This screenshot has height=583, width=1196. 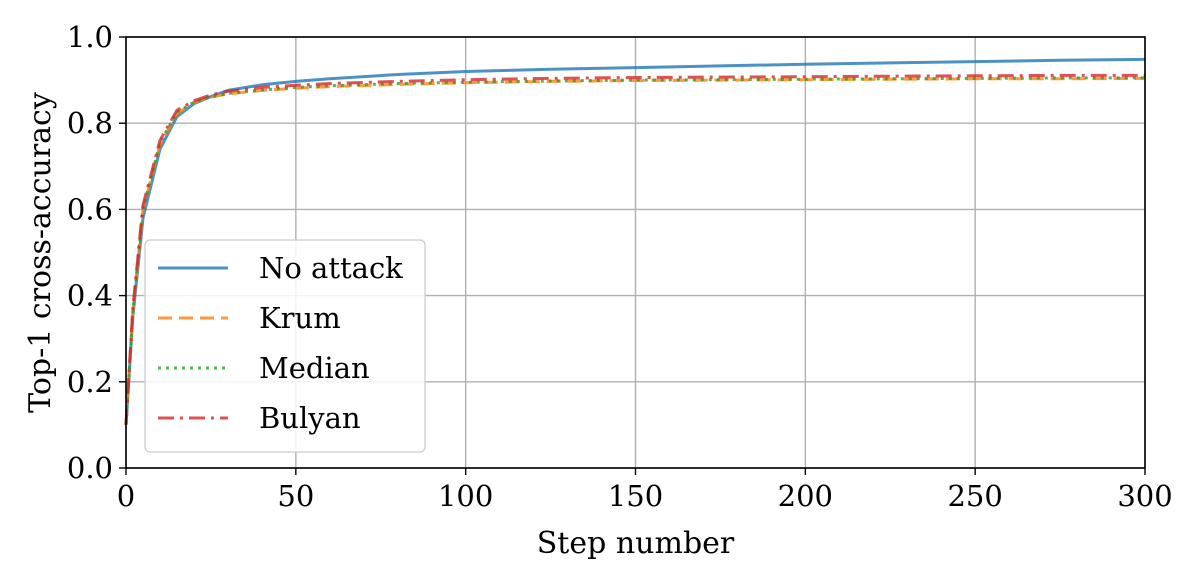 I want to click on legend-entries: No attack Krum Median Bulyan, so click(x=280, y=343).